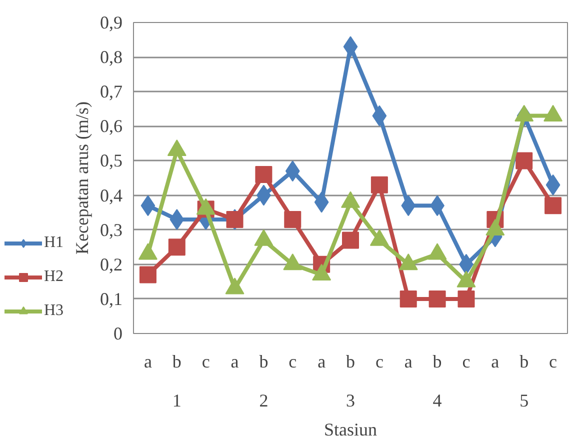 Image resolution: width=577 pixels, height=444 pixels. I want to click on legend-label: H3, so click(54, 311).